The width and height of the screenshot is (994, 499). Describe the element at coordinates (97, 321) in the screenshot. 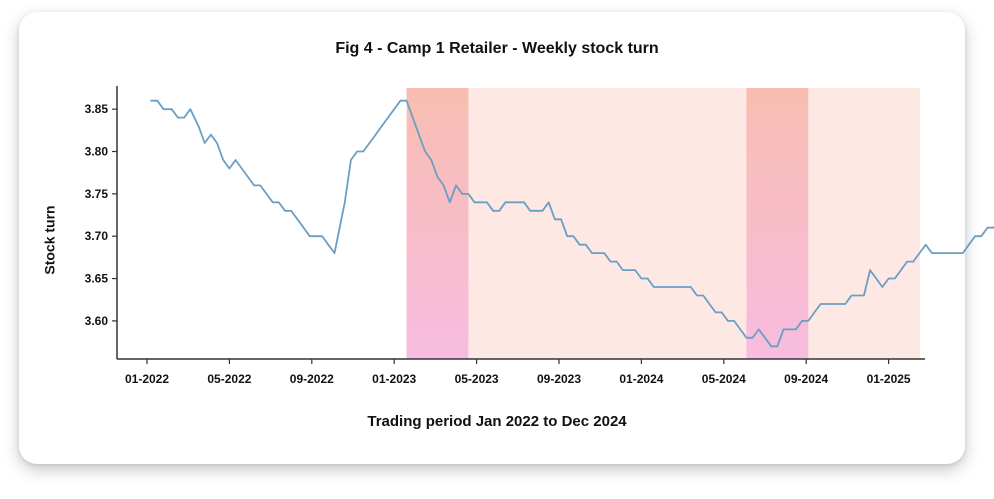

I see `y-tick-label: 3.60` at that location.